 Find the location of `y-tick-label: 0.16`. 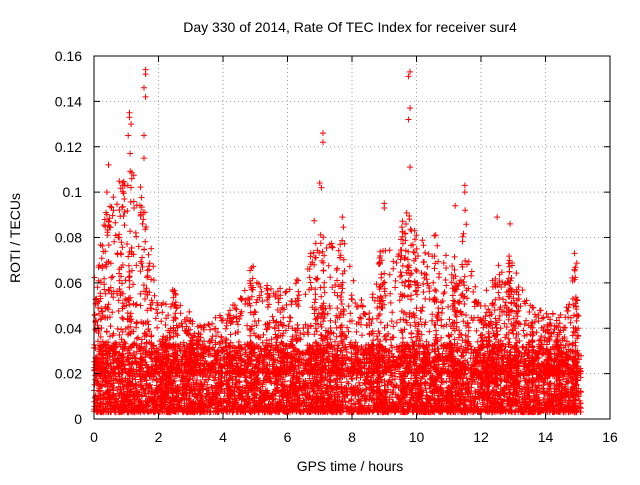

y-tick-label: 0.16 is located at coordinates (68, 56).